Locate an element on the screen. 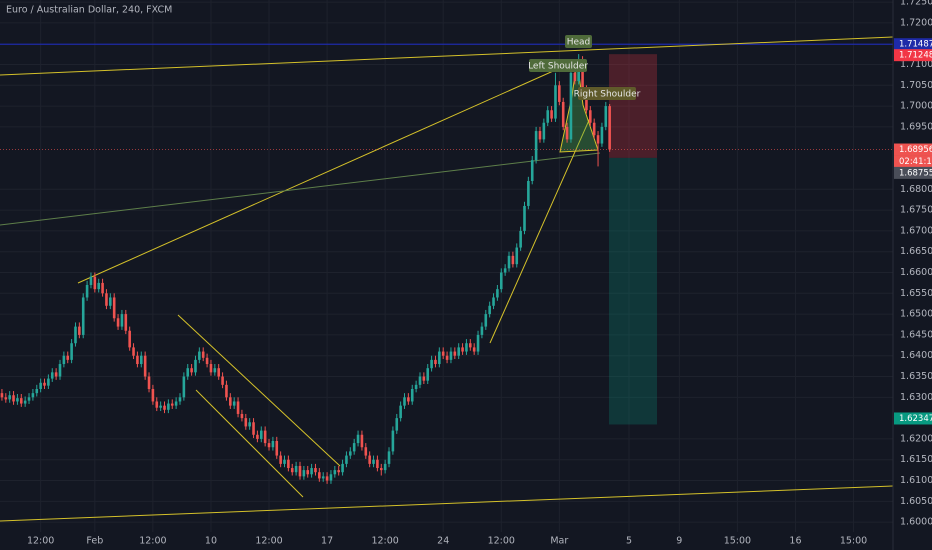 This screenshot has width=932, height=550. stop-price-label: 1.71248 is located at coordinates (915, 56).